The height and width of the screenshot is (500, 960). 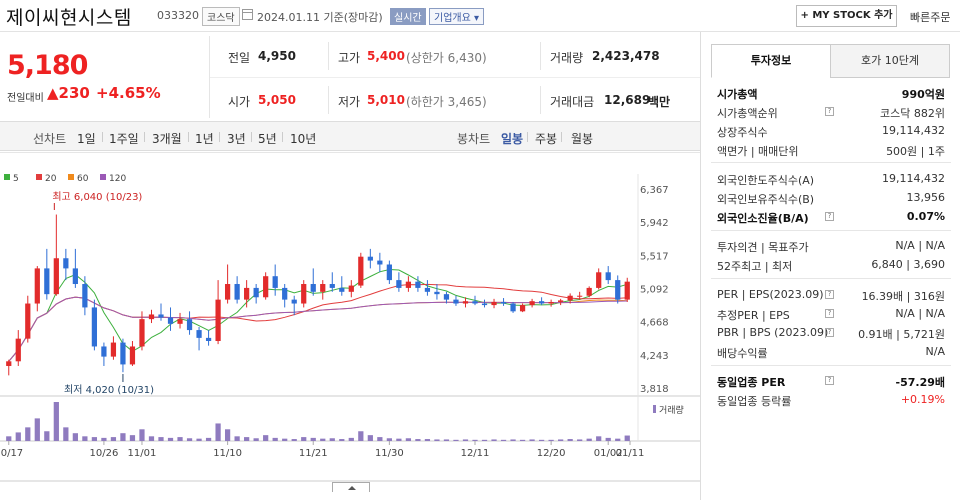 I want to click on info-value: 19,114,432, so click(x=913, y=178).